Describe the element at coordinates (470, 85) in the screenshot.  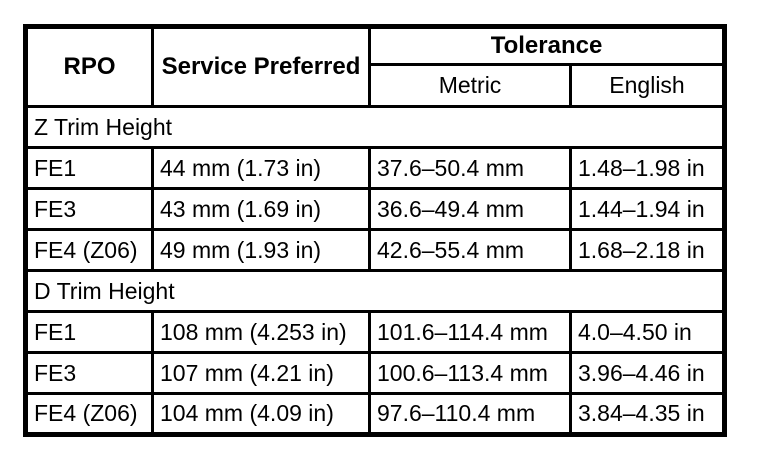
I see `col-header-metric: Metric` at that location.